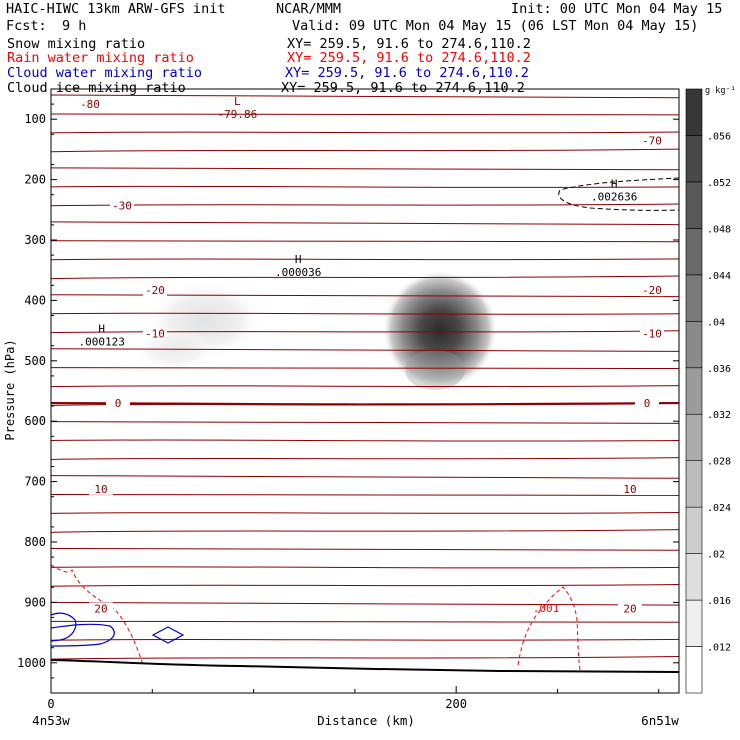 The image size is (740, 740). What do you see at coordinates (76, 44) in the screenshot?
I see `field-name-snow: Snow mixing ratio` at bounding box center [76, 44].